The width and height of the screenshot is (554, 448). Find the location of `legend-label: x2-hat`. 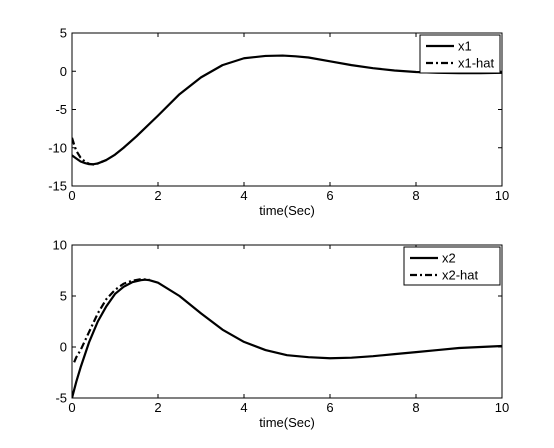

legend-label: x2-hat is located at coordinates (460, 275).